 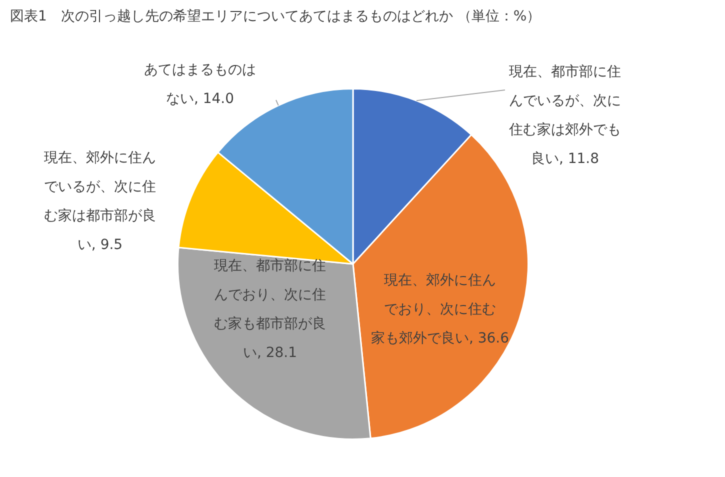 I want to click on slice-label: 現在、都市部に住んでおり、次に住む家も都市部が良い, 28.1, so click(x=270, y=310).